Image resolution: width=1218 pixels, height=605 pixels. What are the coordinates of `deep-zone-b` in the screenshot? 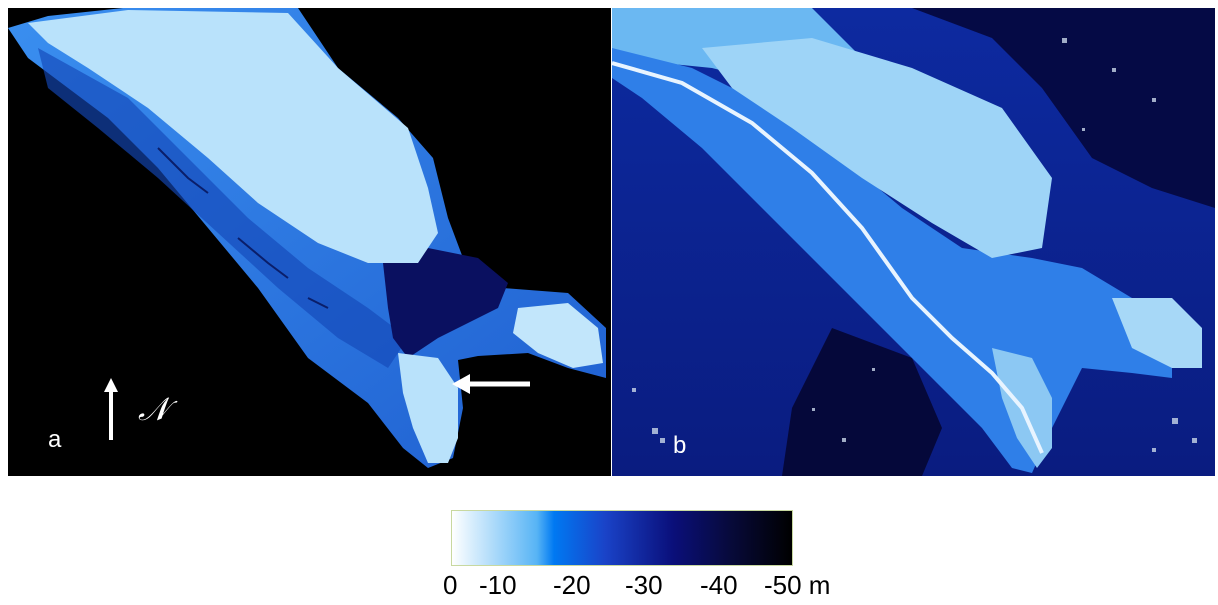 It's located at (1063, 108).